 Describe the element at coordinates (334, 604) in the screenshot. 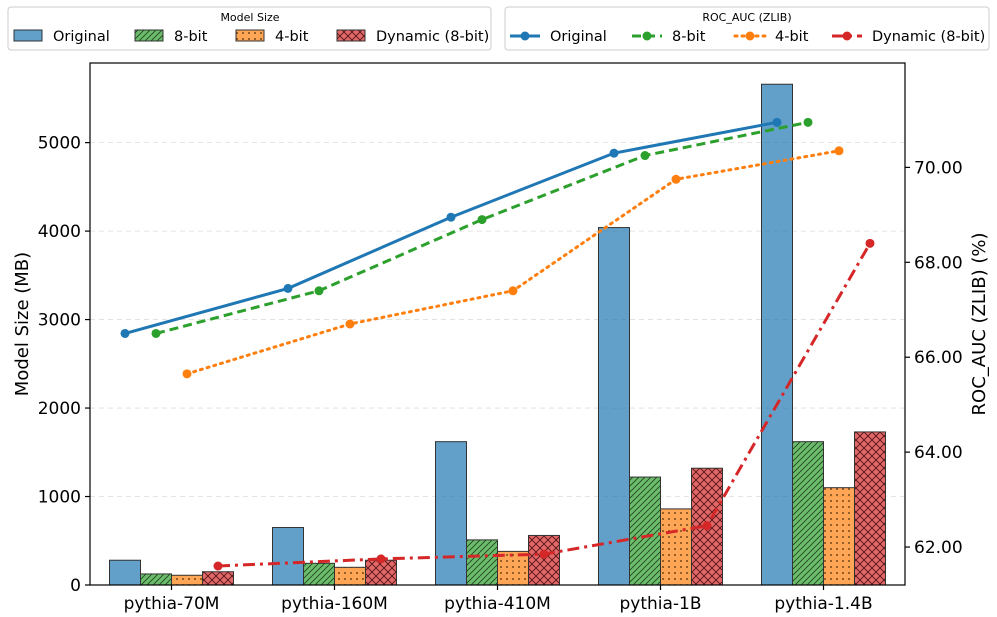

I see `x-tick-label: pythia-160M` at that location.